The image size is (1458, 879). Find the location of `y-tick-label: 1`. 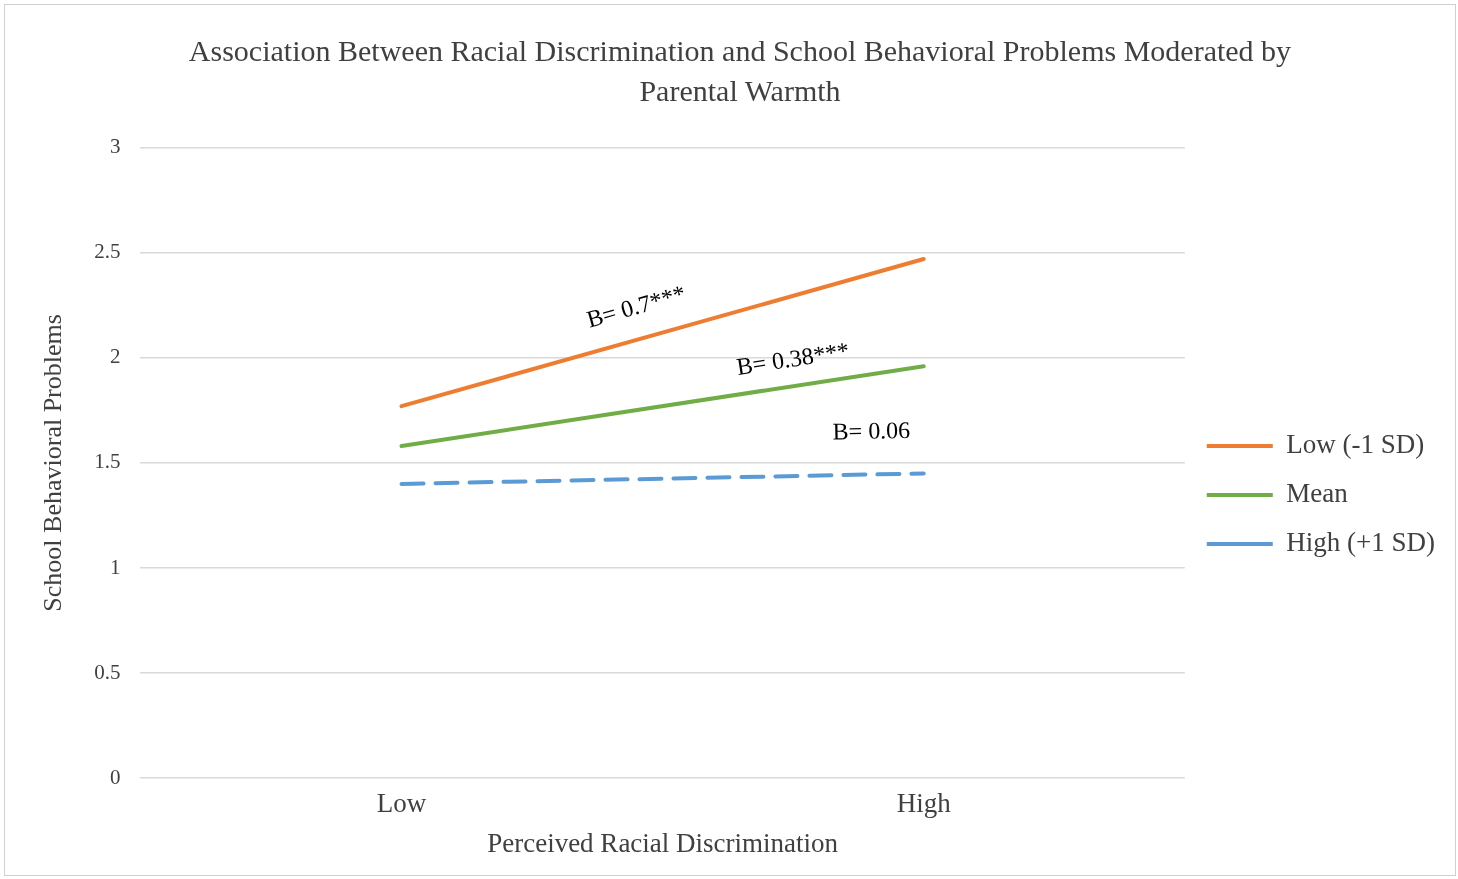

y-tick-label: 1 is located at coordinates (115, 566).